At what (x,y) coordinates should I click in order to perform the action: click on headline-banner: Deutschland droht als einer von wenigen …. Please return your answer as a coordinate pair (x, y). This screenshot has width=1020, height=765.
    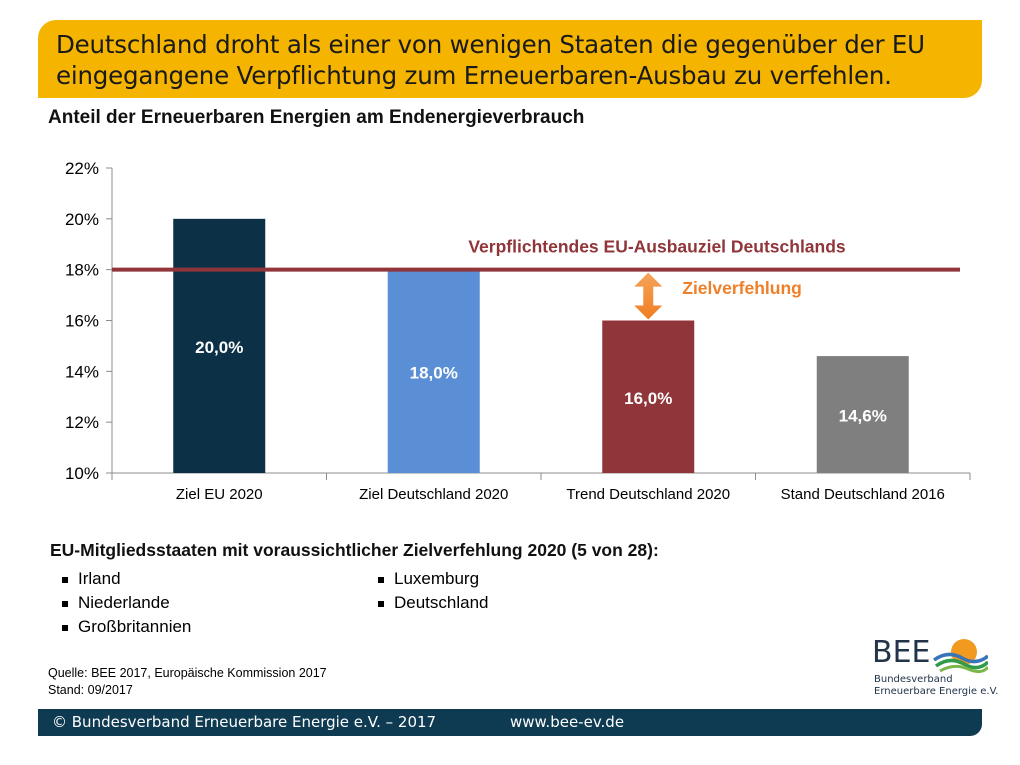
    Looking at the image, I should click on (510, 59).